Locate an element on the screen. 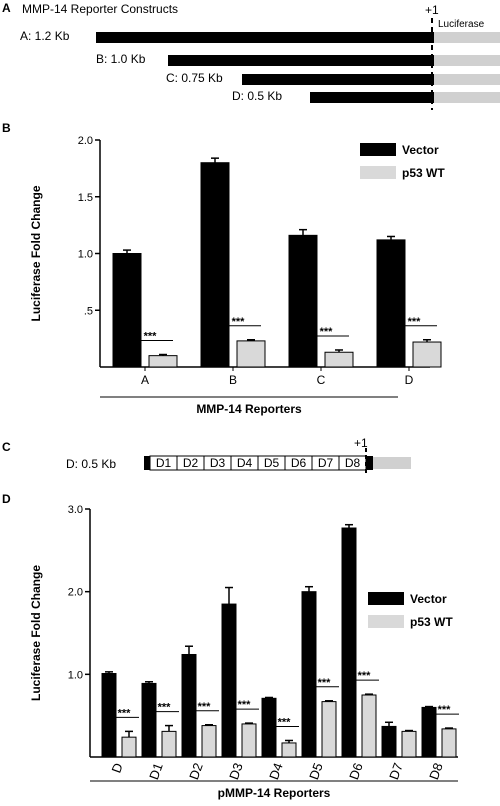  category-label-b: B is located at coordinates (233, 380).